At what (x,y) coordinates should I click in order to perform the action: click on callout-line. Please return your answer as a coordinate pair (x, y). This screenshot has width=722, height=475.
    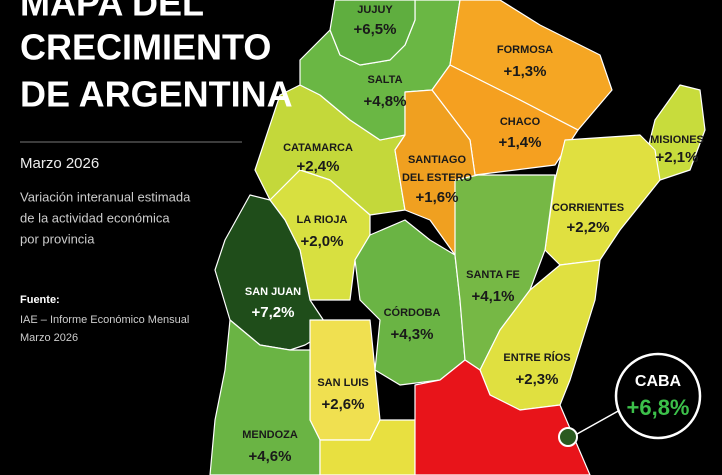
    Looking at the image, I should click on (598, 422).